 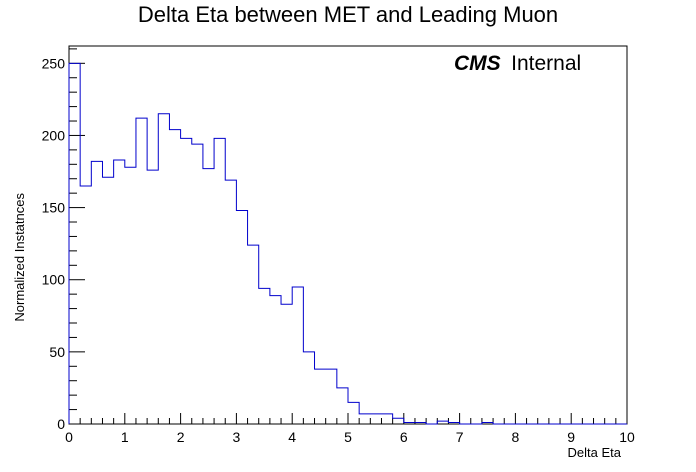 What do you see at coordinates (516, 437) in the screenshot?
I see `x-tick-label: 8` at bounding box center [516, 437].